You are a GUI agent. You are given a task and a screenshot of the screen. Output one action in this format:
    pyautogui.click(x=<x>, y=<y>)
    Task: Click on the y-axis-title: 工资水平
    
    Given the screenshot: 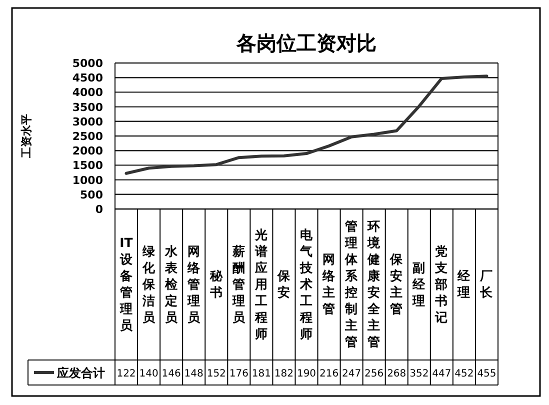 What is the action you would take?
    pyautogui.click(x=26, y=136)
    